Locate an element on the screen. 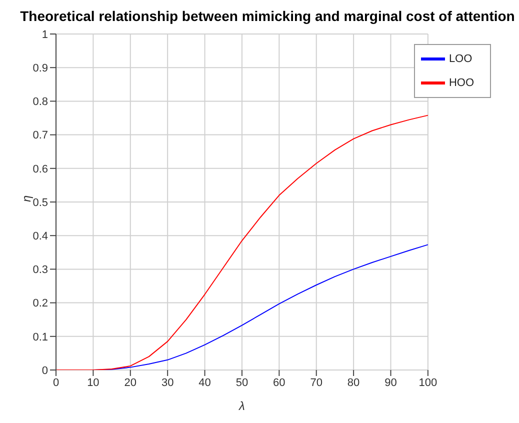  x-tick-label: 50 is located at coordinates (242, 382).